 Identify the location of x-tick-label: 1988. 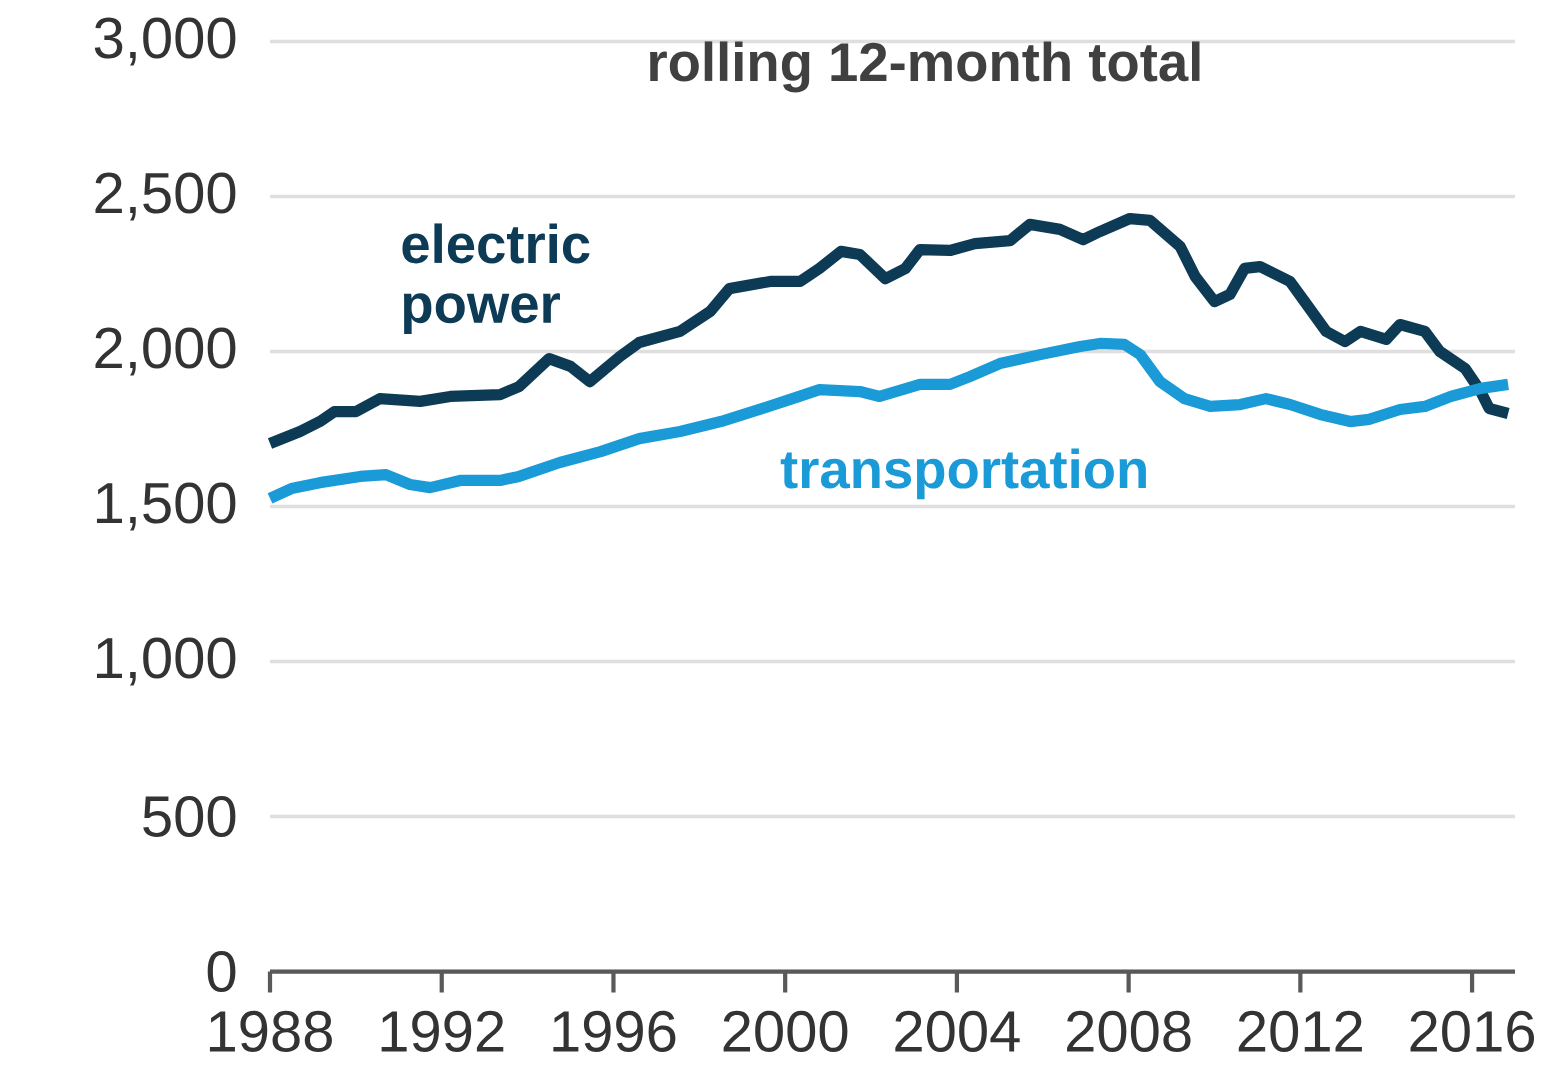
(270, 1032).